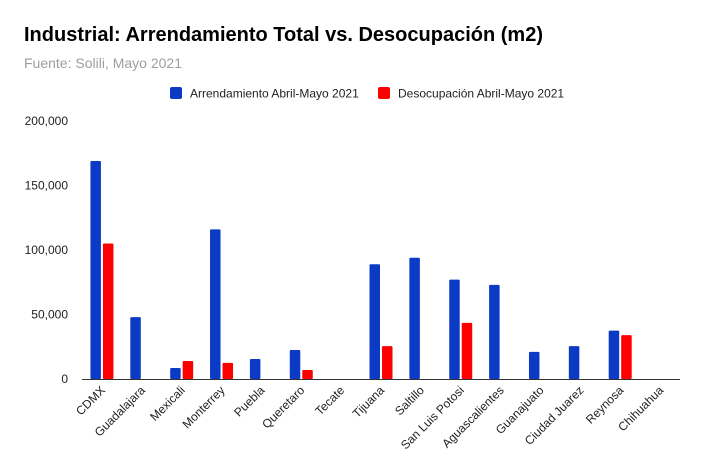  Describe the element at coordinates (369, 402) in the screenshot. I see `x-tick-label: Tijuana` at that location.